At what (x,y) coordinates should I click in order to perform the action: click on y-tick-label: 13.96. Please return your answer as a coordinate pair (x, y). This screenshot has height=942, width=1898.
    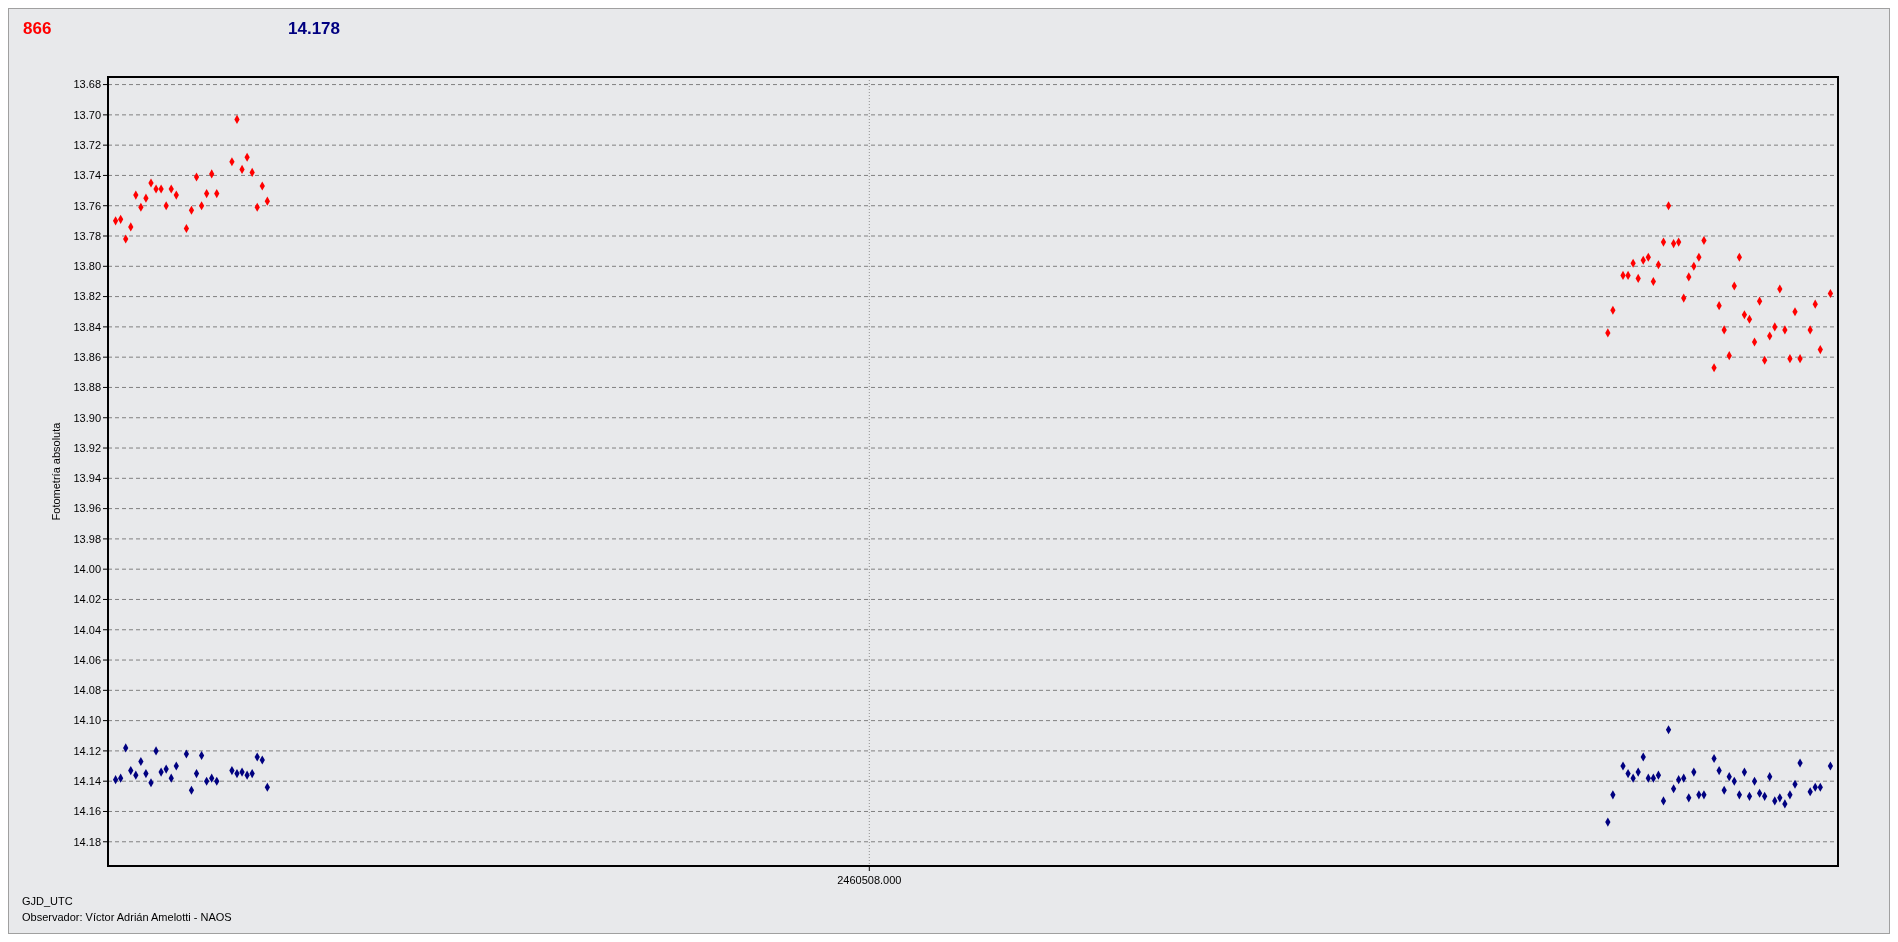
    Looking at the image, I should click on (87, 508).